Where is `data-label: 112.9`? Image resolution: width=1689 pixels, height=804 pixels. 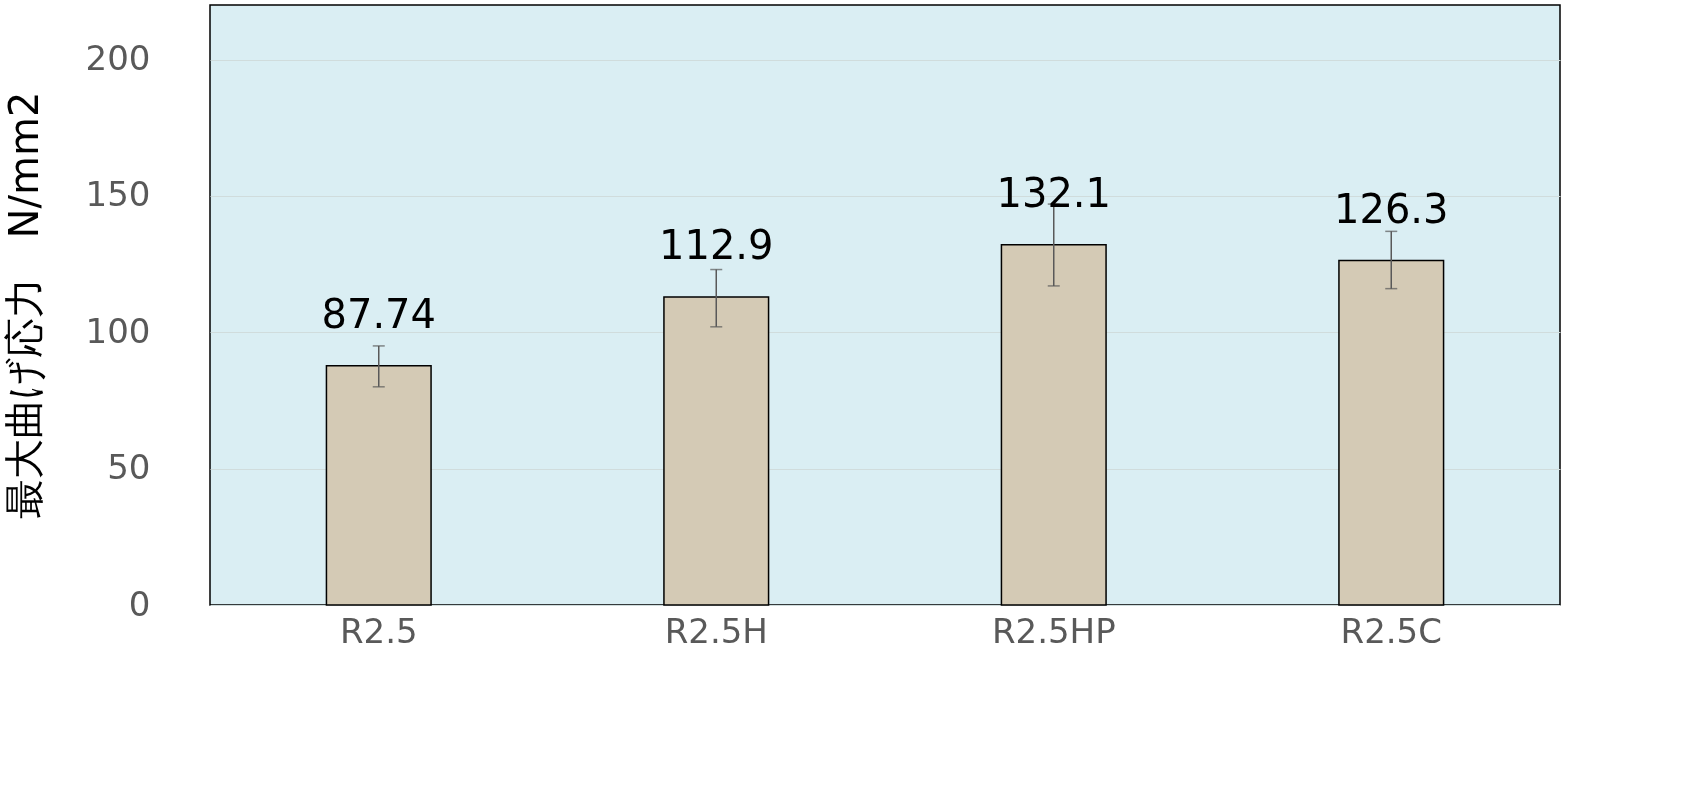
data-label: 112.9 is located at coordinates (716, 245).